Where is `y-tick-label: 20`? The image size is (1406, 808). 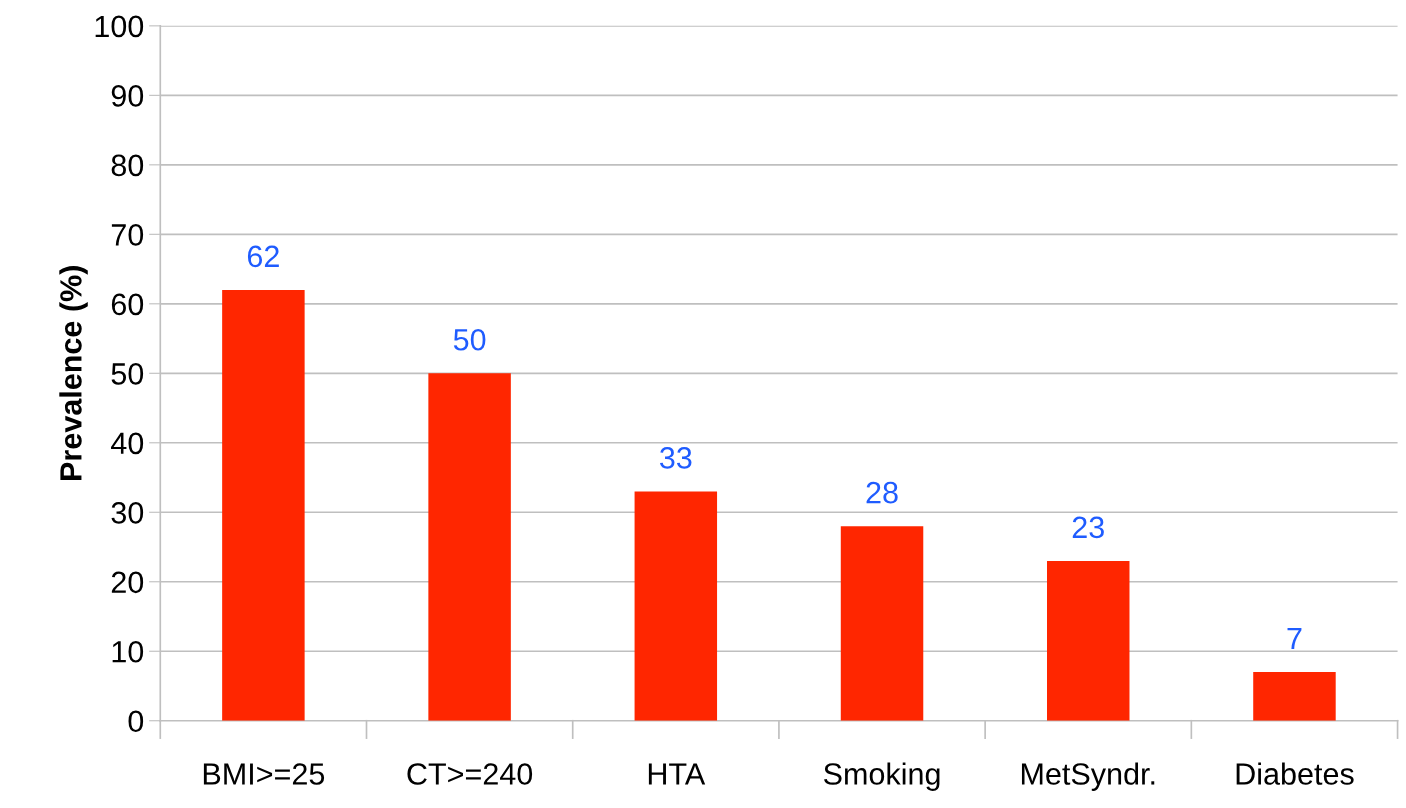
y-tick-label: 20 is located at coordinates (127, 582).